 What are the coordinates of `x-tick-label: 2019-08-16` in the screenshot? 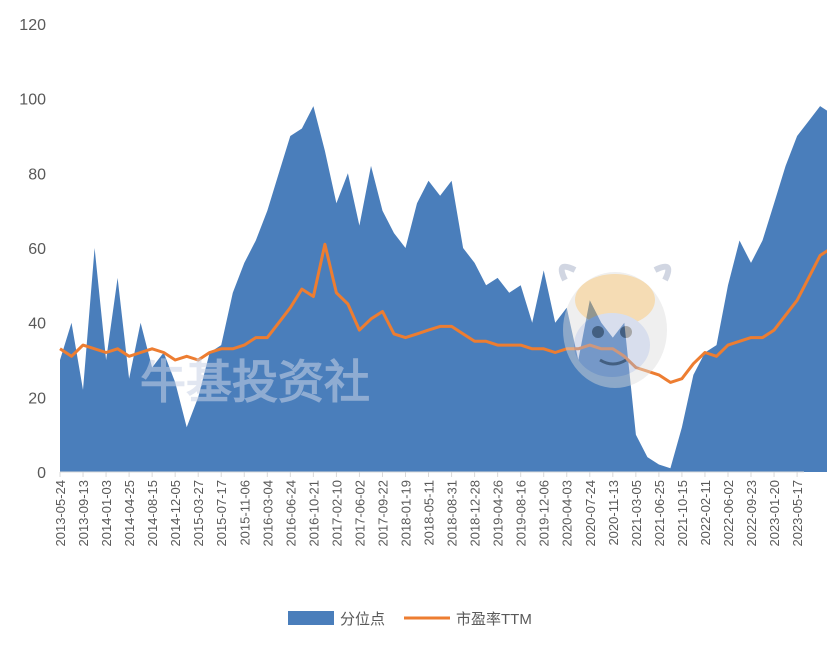 It's located at (521, 513).